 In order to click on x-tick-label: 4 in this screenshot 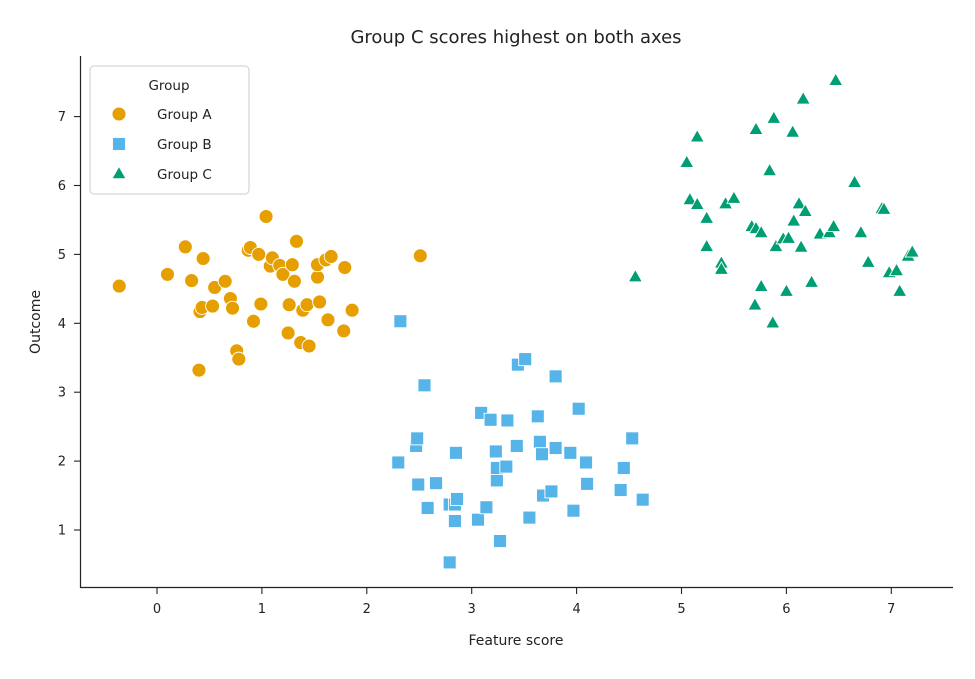, I will do `click(576, 609)`.